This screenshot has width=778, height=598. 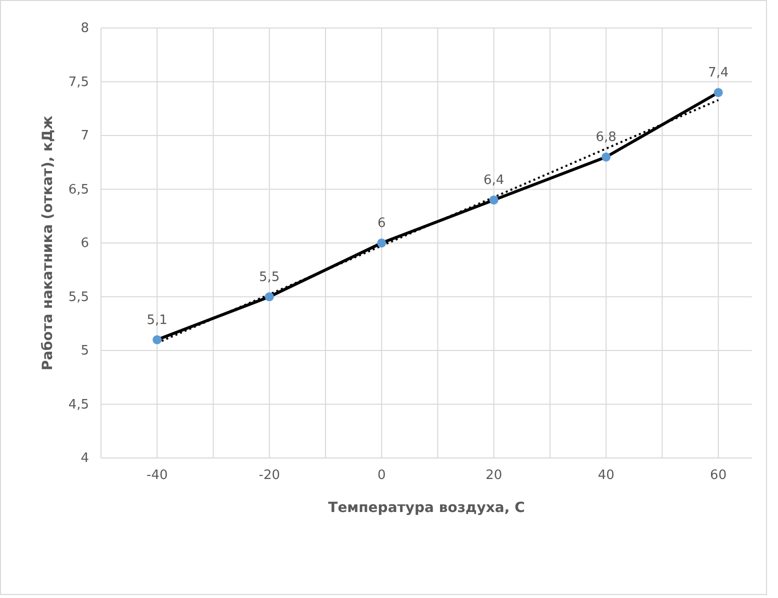 I want to click on y-tick-label: 5, so click(x=84, y=351).